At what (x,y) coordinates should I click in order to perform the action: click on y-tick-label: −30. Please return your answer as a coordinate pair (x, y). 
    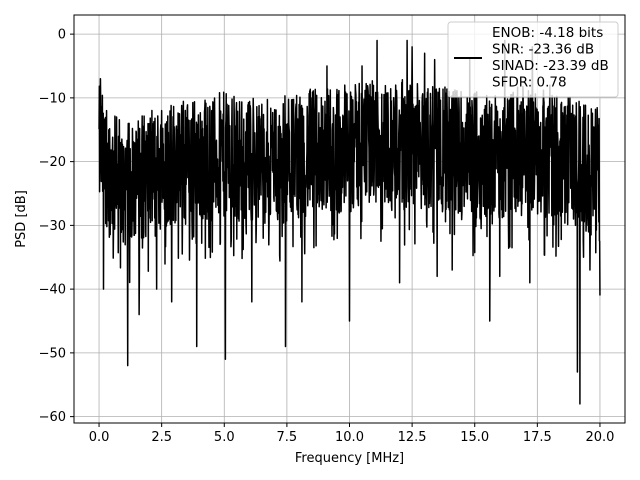
    Looking at the image, I should click on (52, 226).